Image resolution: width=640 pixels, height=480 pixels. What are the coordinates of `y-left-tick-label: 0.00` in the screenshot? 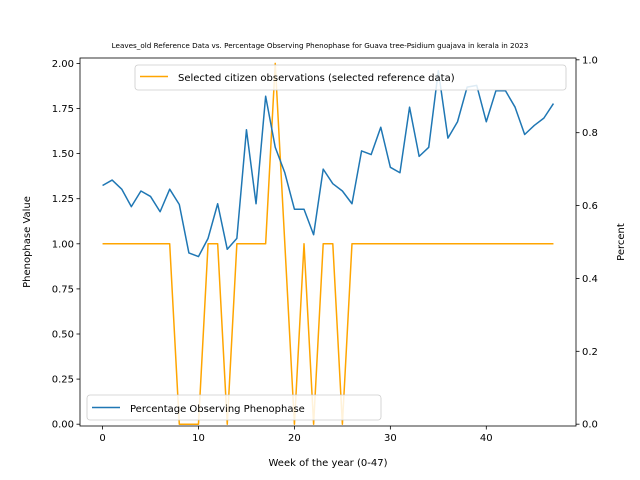 It's located at (63, 425).